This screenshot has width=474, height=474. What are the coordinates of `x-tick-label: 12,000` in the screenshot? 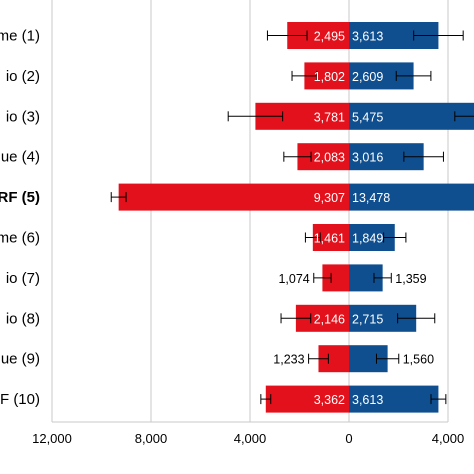 It's located at (52, 438).